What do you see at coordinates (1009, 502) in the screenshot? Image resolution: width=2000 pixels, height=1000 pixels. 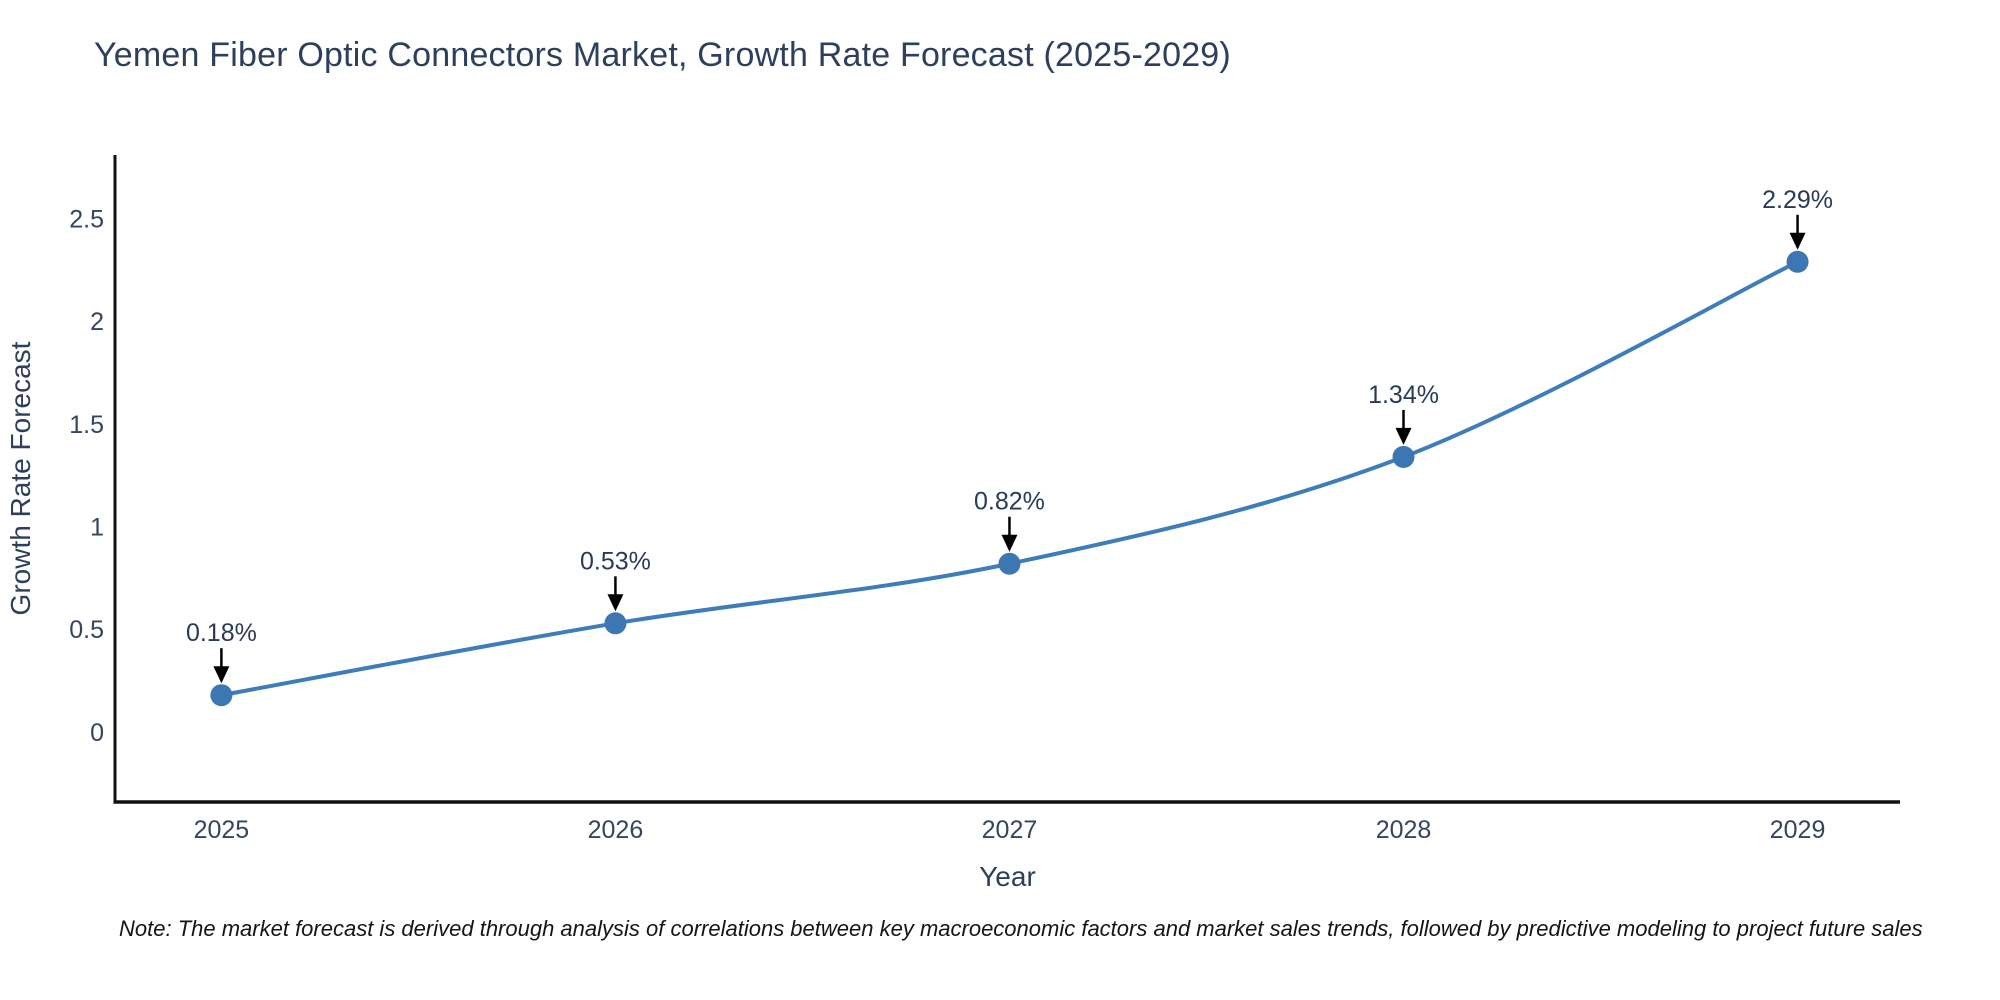 I see `data-point-label: 0.82%` at bounding box center [1009, 502].